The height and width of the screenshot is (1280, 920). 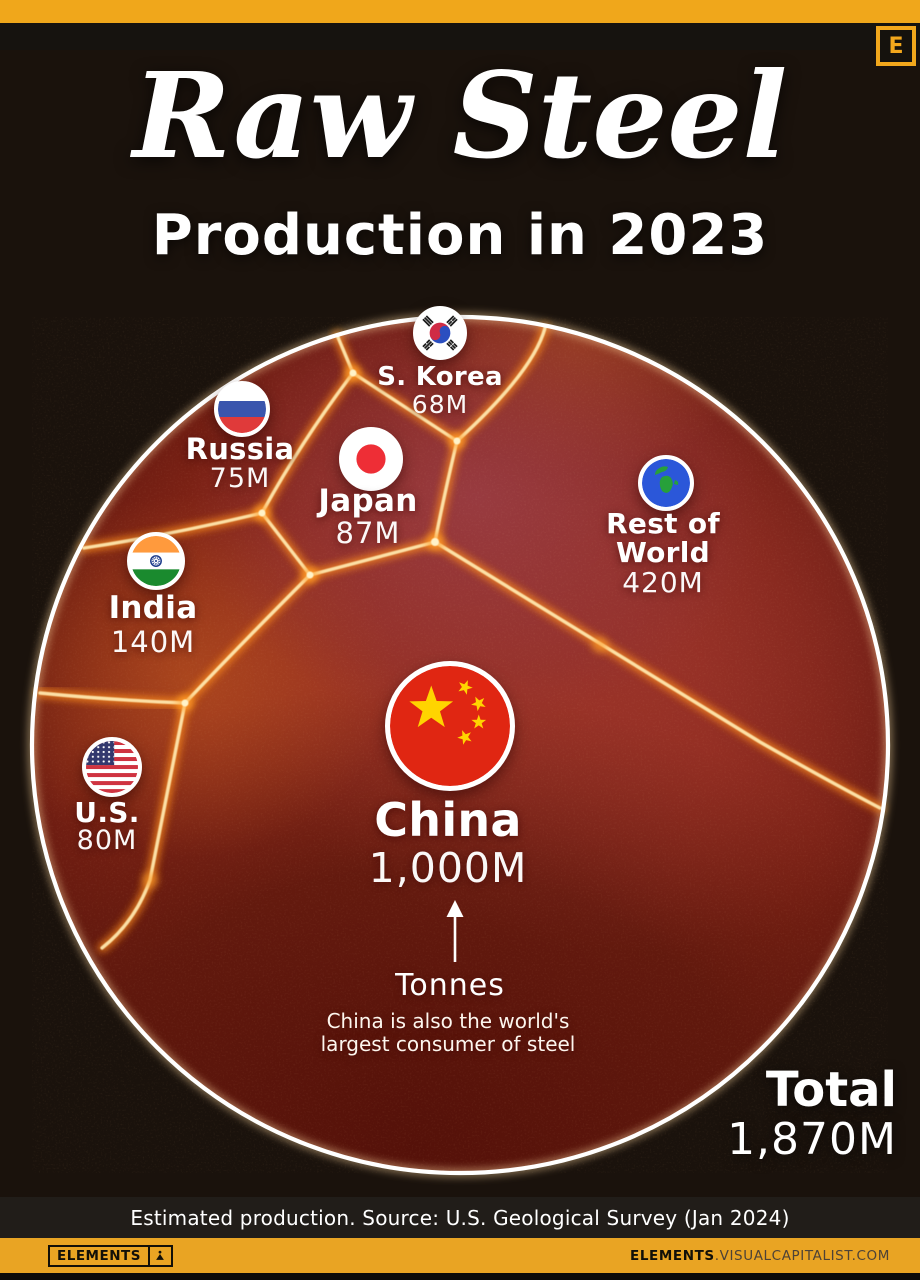 I want to click on country-label: Japan, so click(x=368, y=501).